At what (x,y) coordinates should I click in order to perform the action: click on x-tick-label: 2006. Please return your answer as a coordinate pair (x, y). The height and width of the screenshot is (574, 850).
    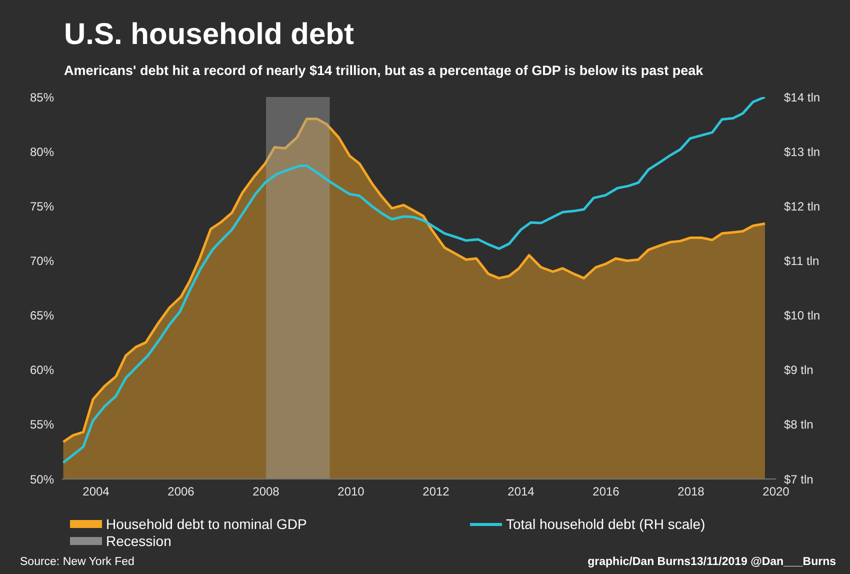
    Looking at the image, I should click on (181, 491).